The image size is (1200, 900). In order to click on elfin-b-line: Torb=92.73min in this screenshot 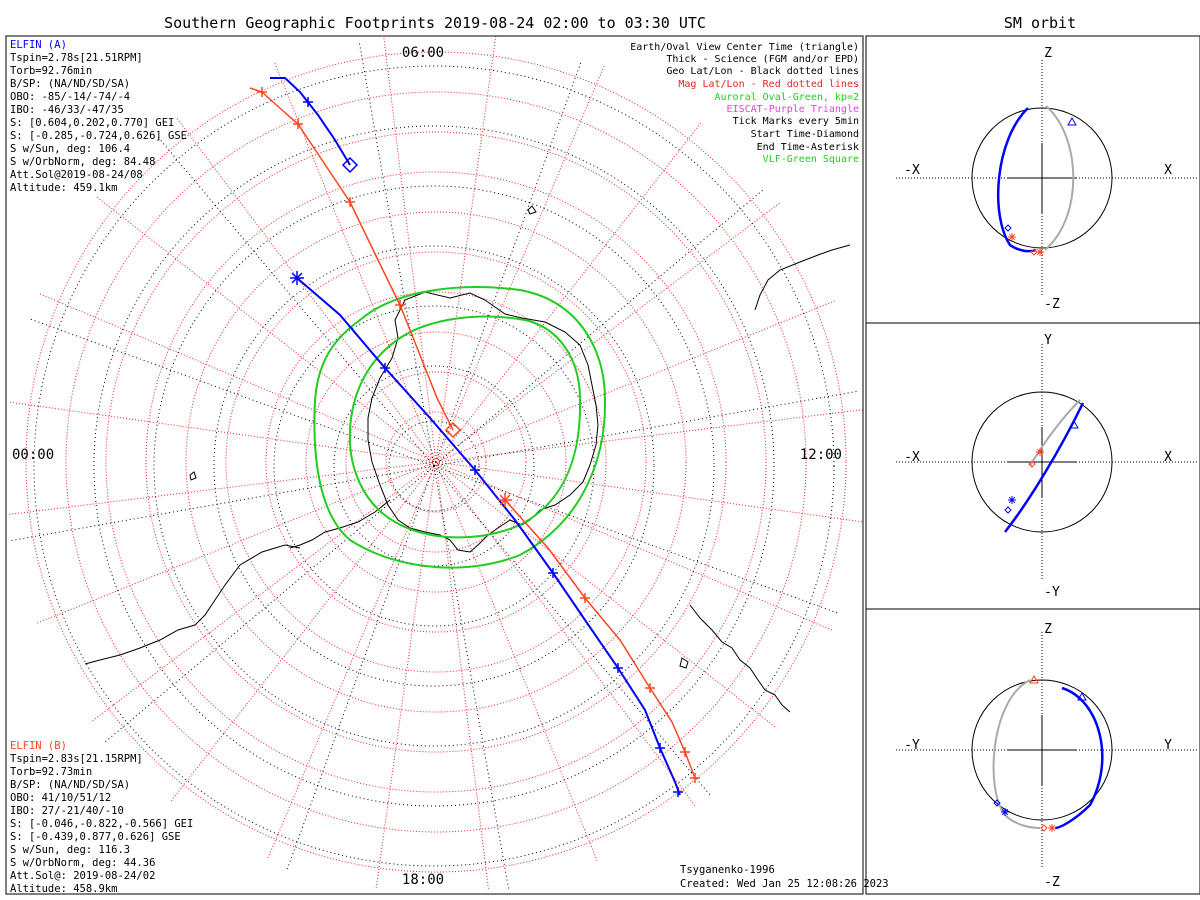, I will do `click(51, 772)`.